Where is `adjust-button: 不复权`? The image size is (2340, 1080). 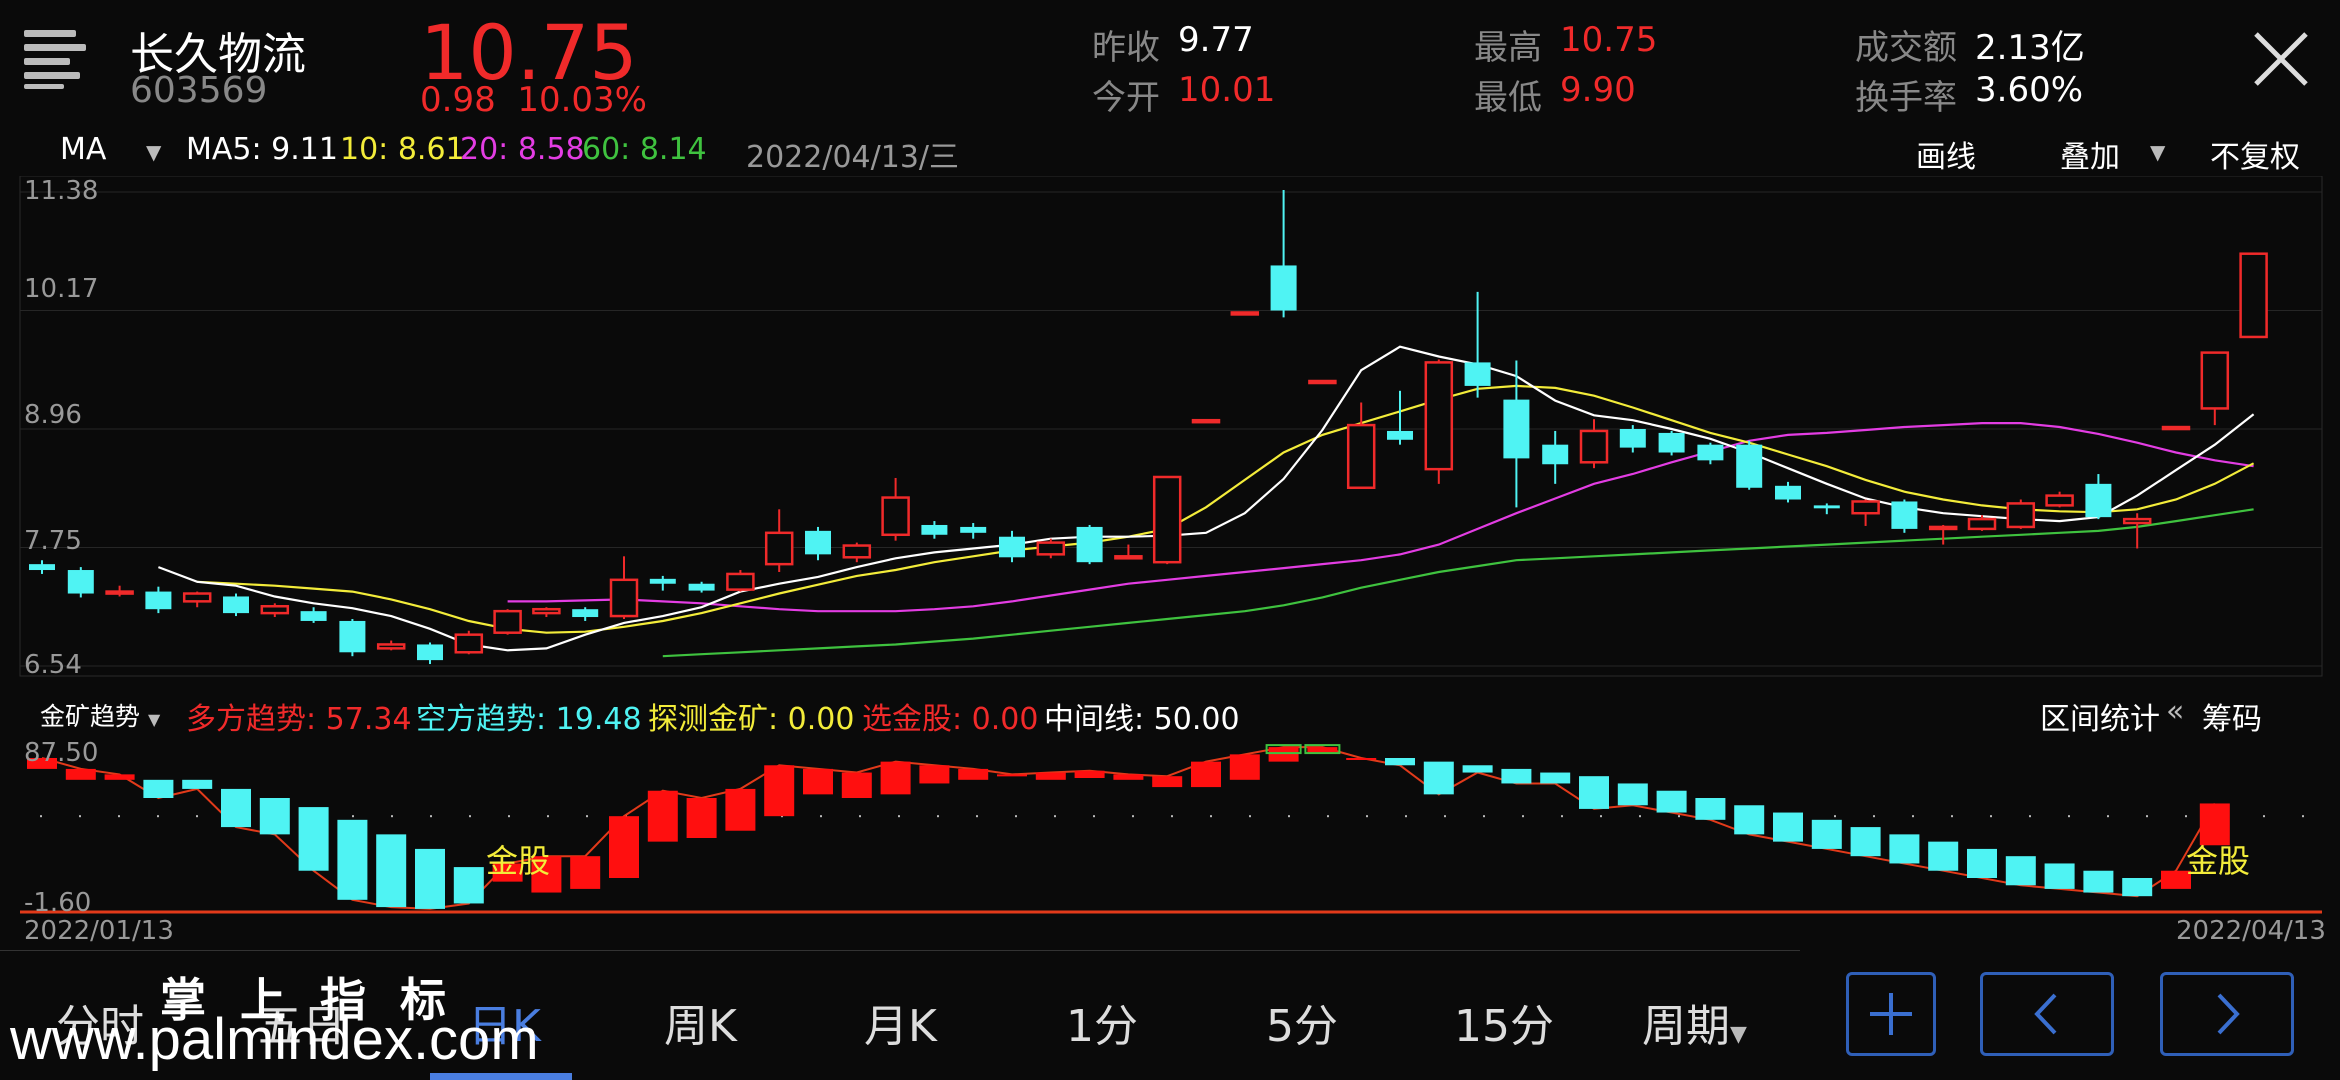 adjust-button: 不复权 is located at coordinates (2255, 157).